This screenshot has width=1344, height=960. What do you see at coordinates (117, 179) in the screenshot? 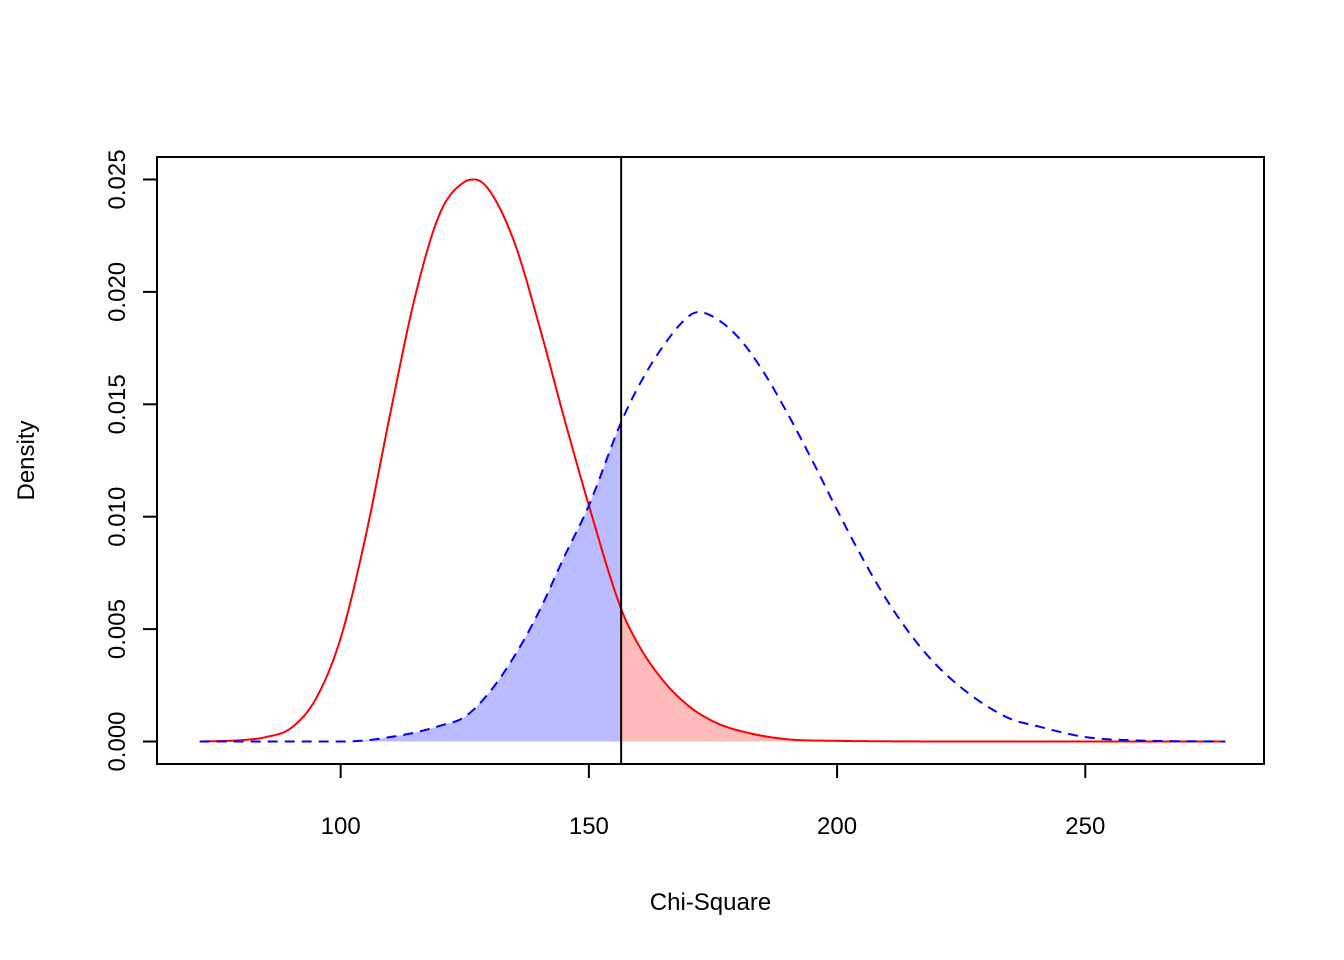
I see `y-tick-label: 0.025` at bounding box center [117, 179].